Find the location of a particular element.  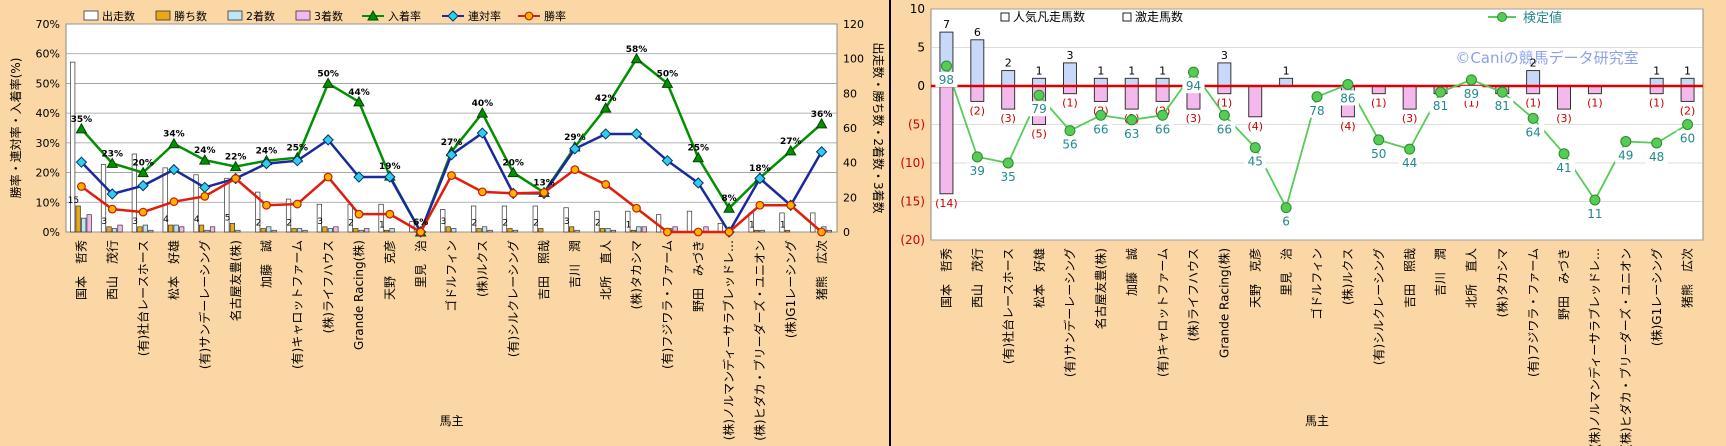

place-rate-label: 27% is located at coordinates (791, 142).